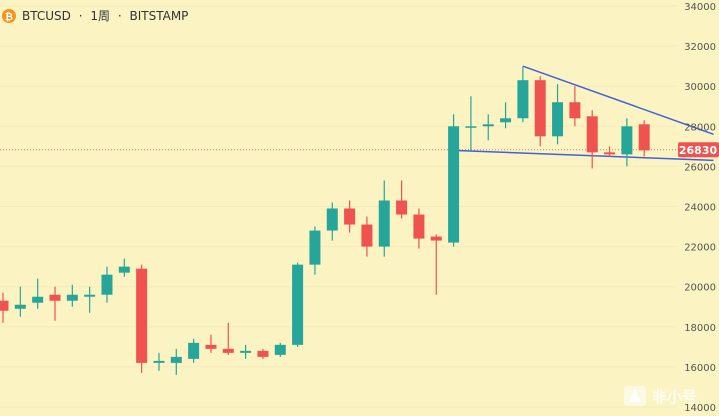 The width and height of the screenshot is (719, 416). I want to click on interval-label: 1周, so click(100, 16).